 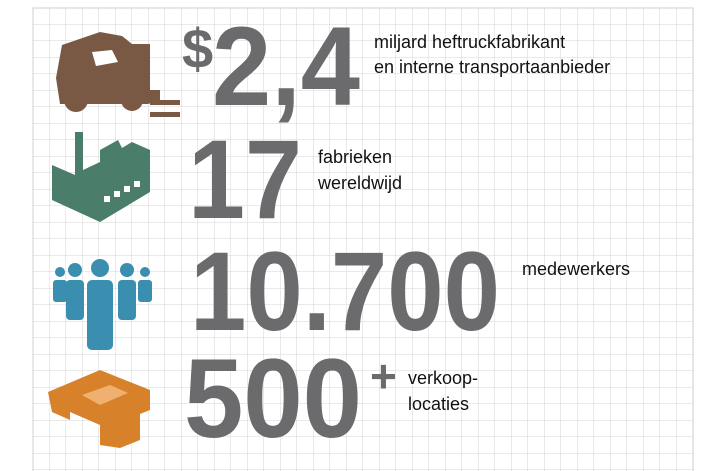 I want to click on description-line: locaties, so click(x=438, y=404).